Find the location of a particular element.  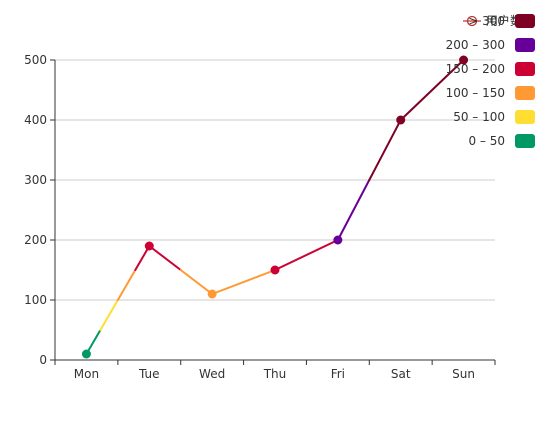

y-tick-label: 0 is located at coordinates (43, 360).